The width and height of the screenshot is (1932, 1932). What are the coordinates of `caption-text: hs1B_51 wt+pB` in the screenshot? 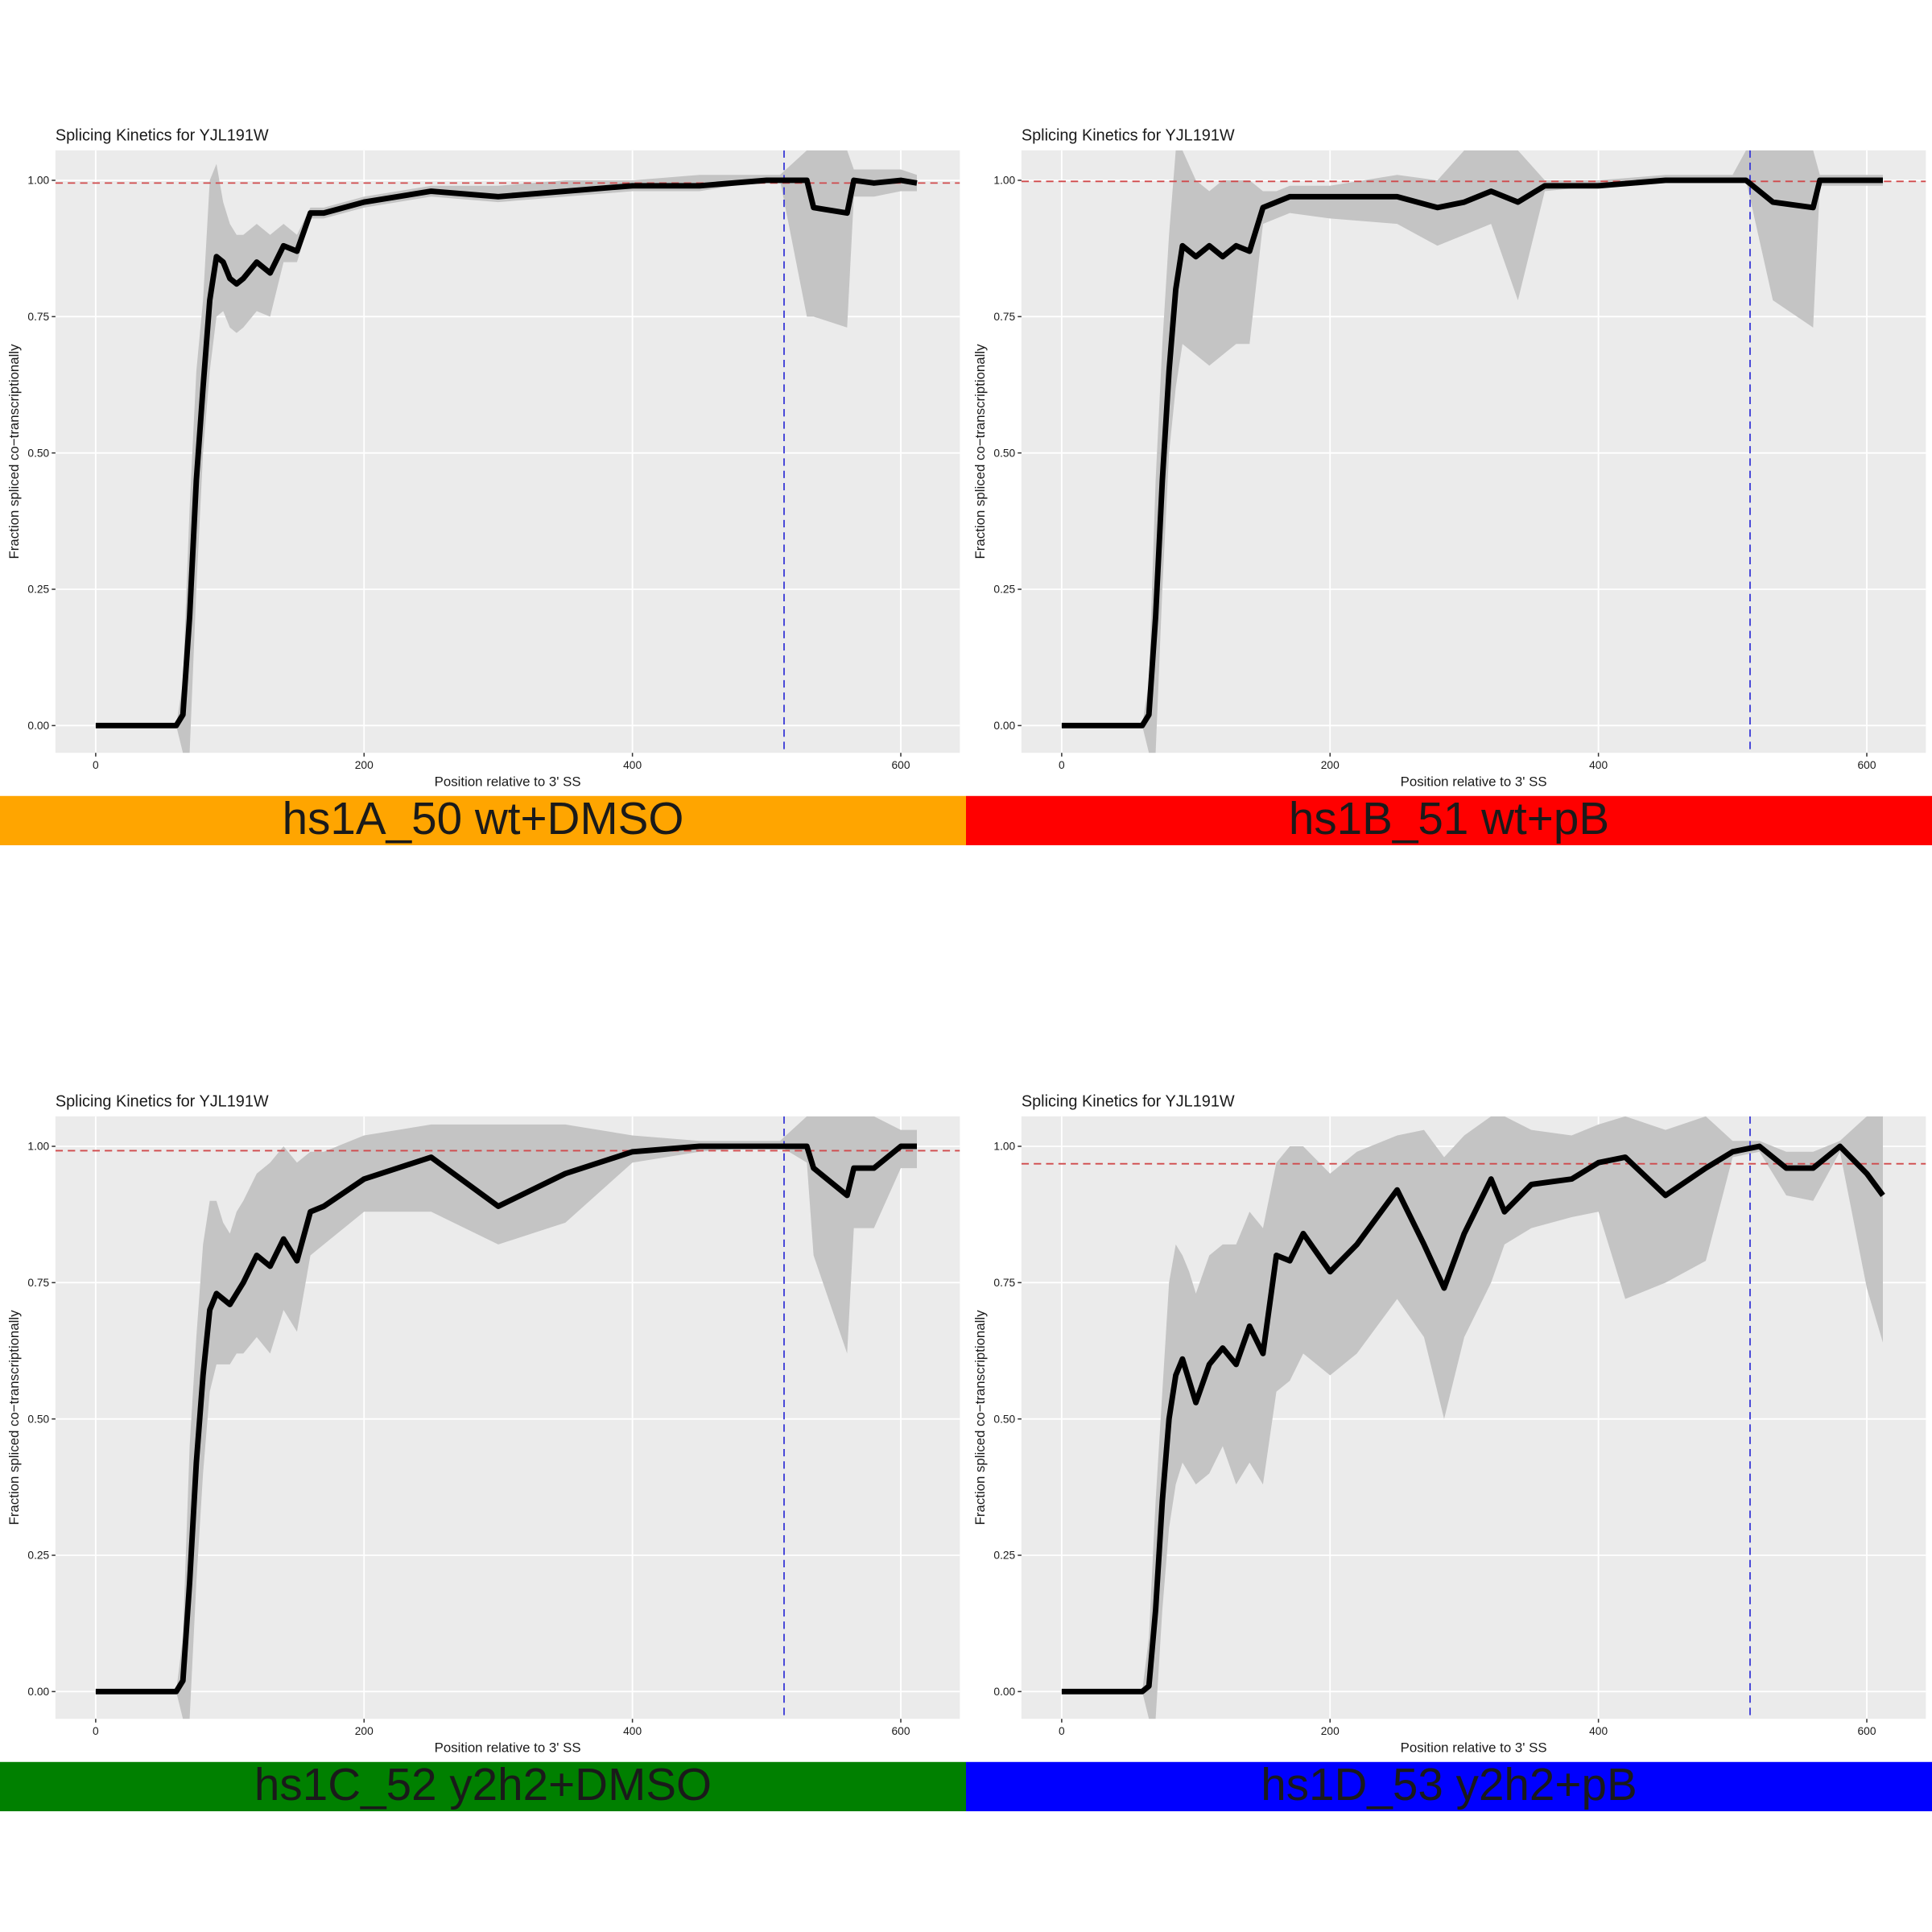 It's located at (1449, 819).